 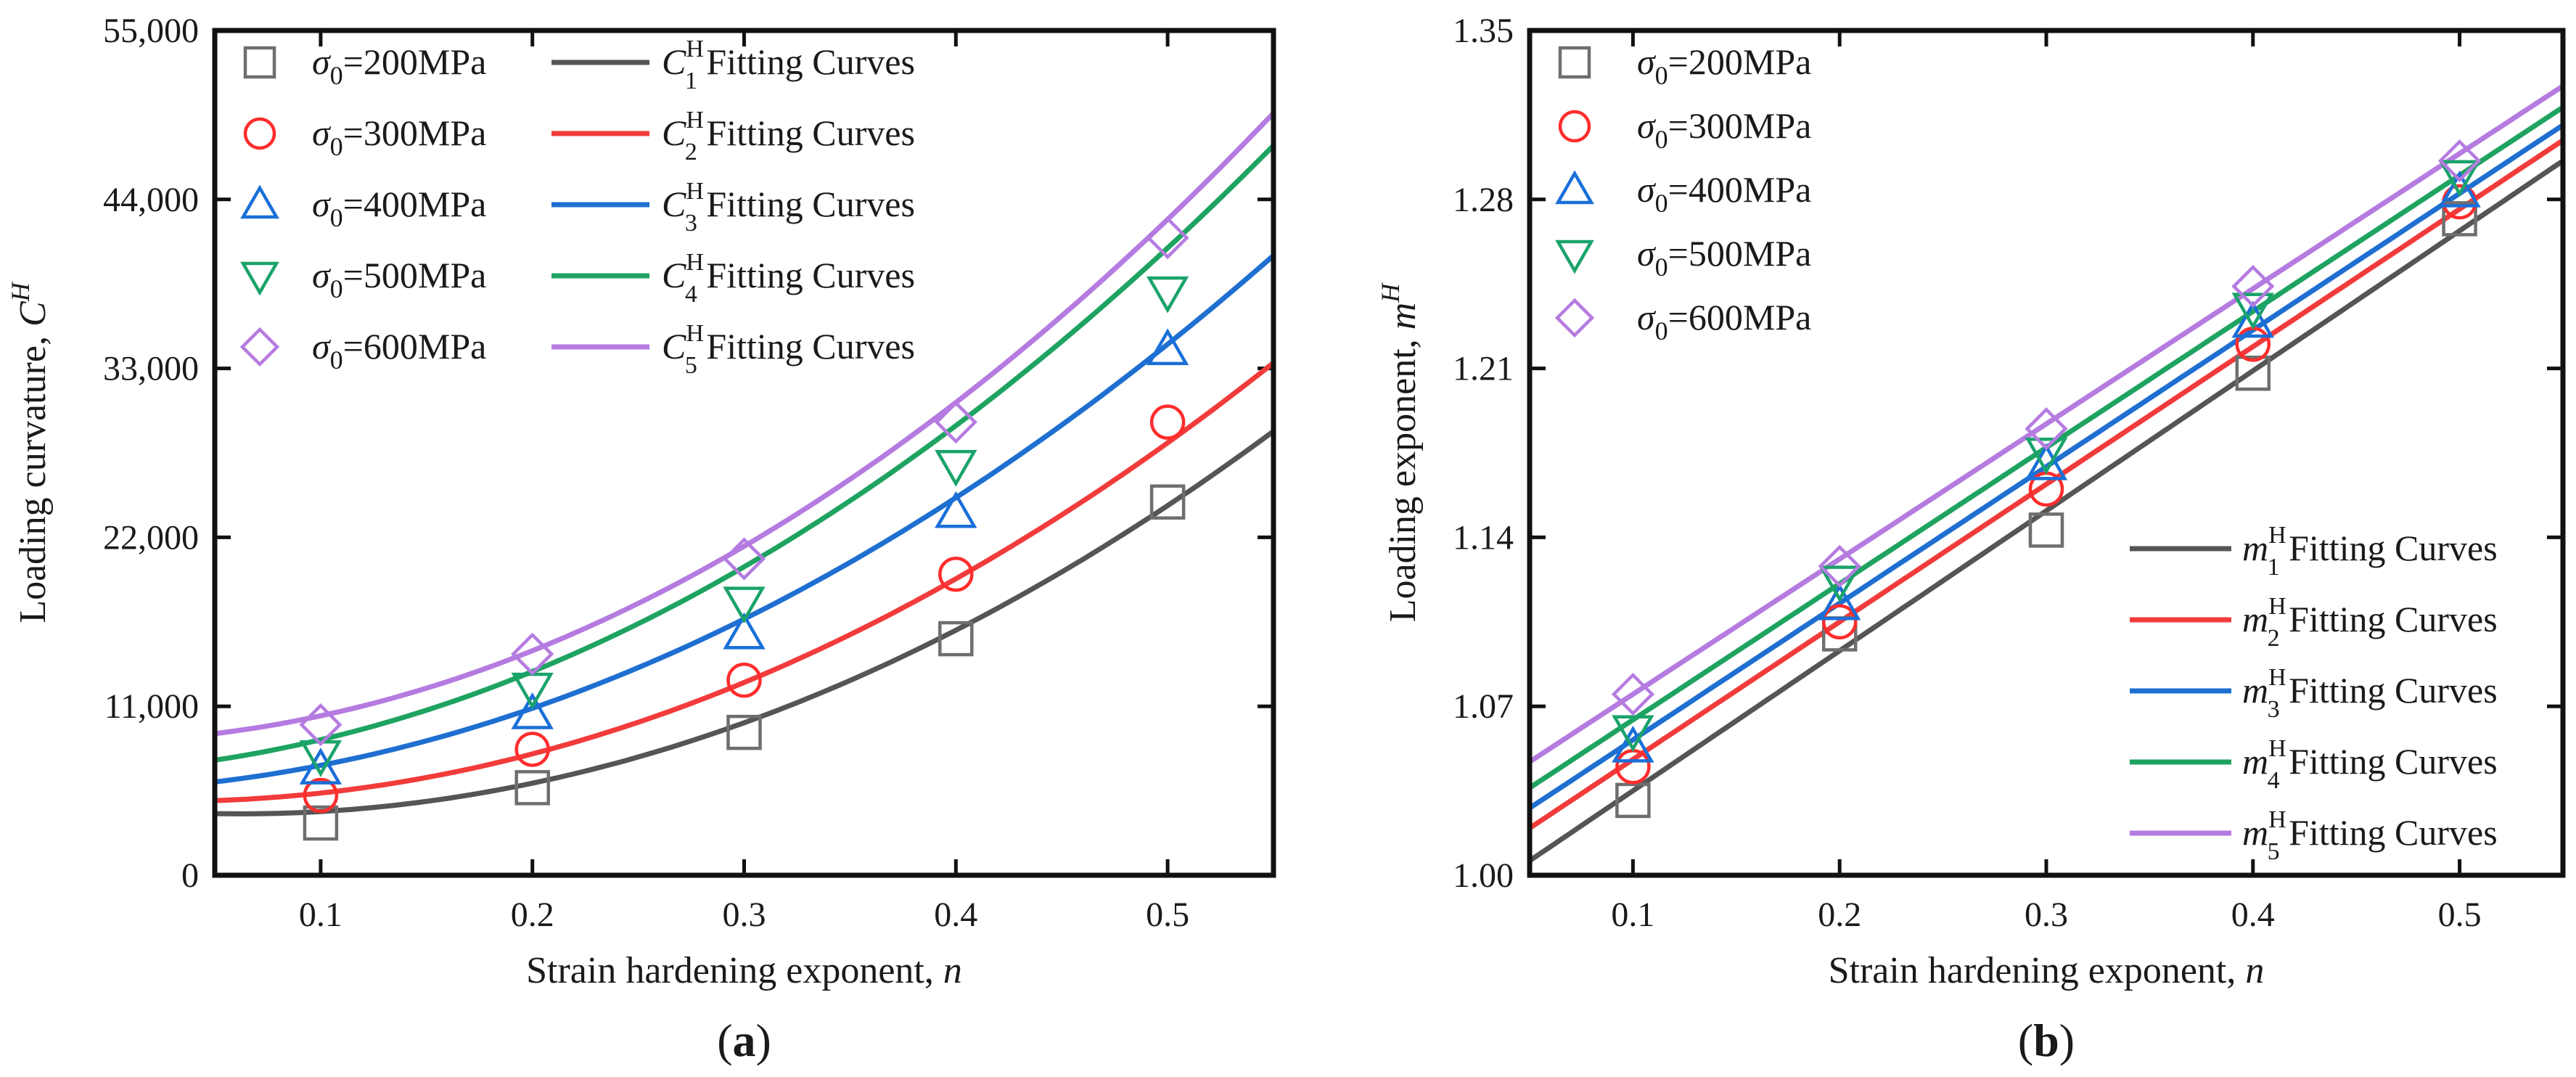 I want to click on x-tick-label: 0.4, so click(x=2253, y=915).